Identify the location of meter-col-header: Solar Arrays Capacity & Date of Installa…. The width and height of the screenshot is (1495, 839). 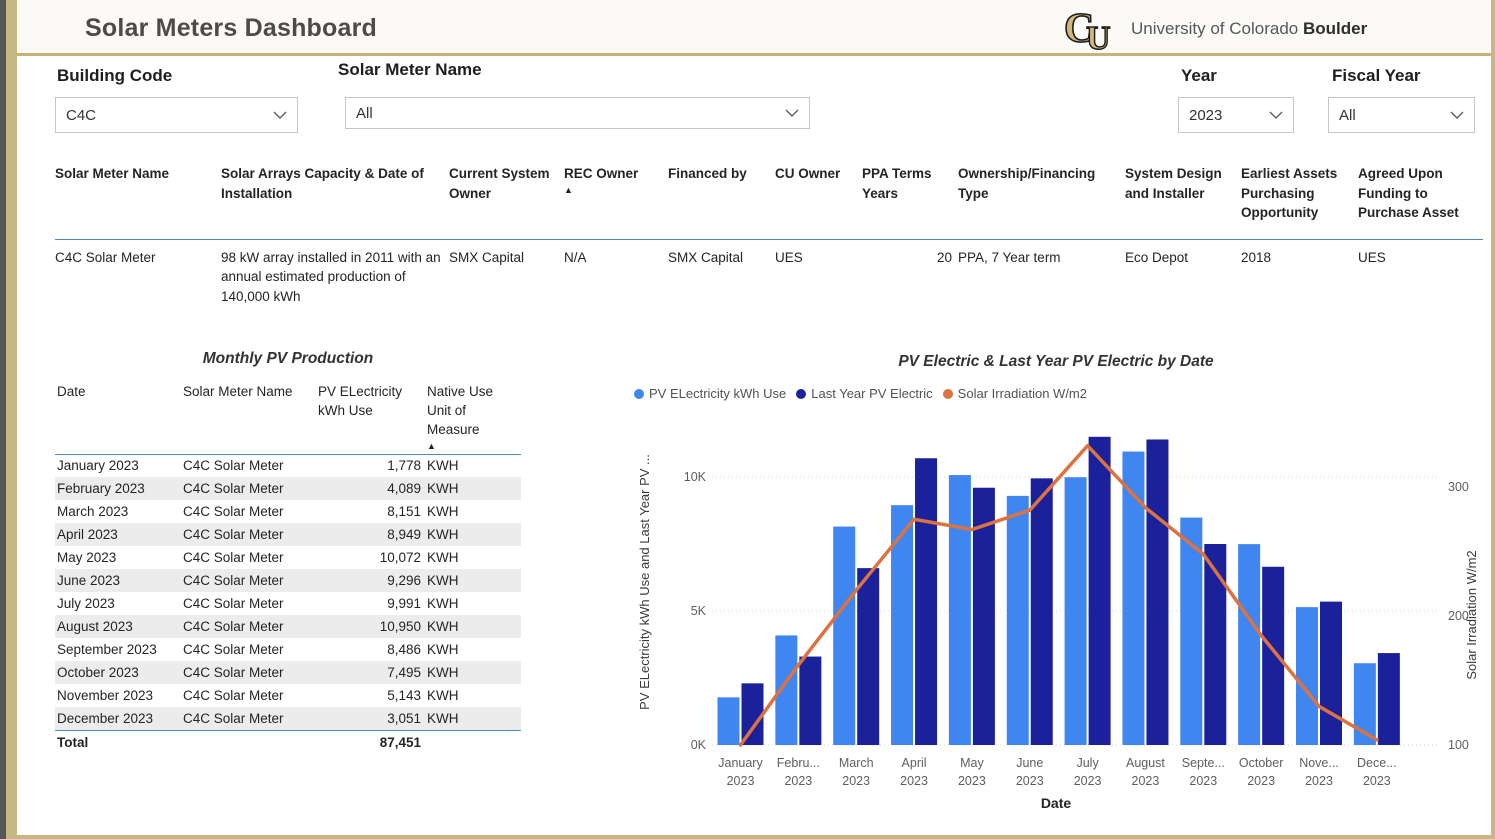
(335, 199).